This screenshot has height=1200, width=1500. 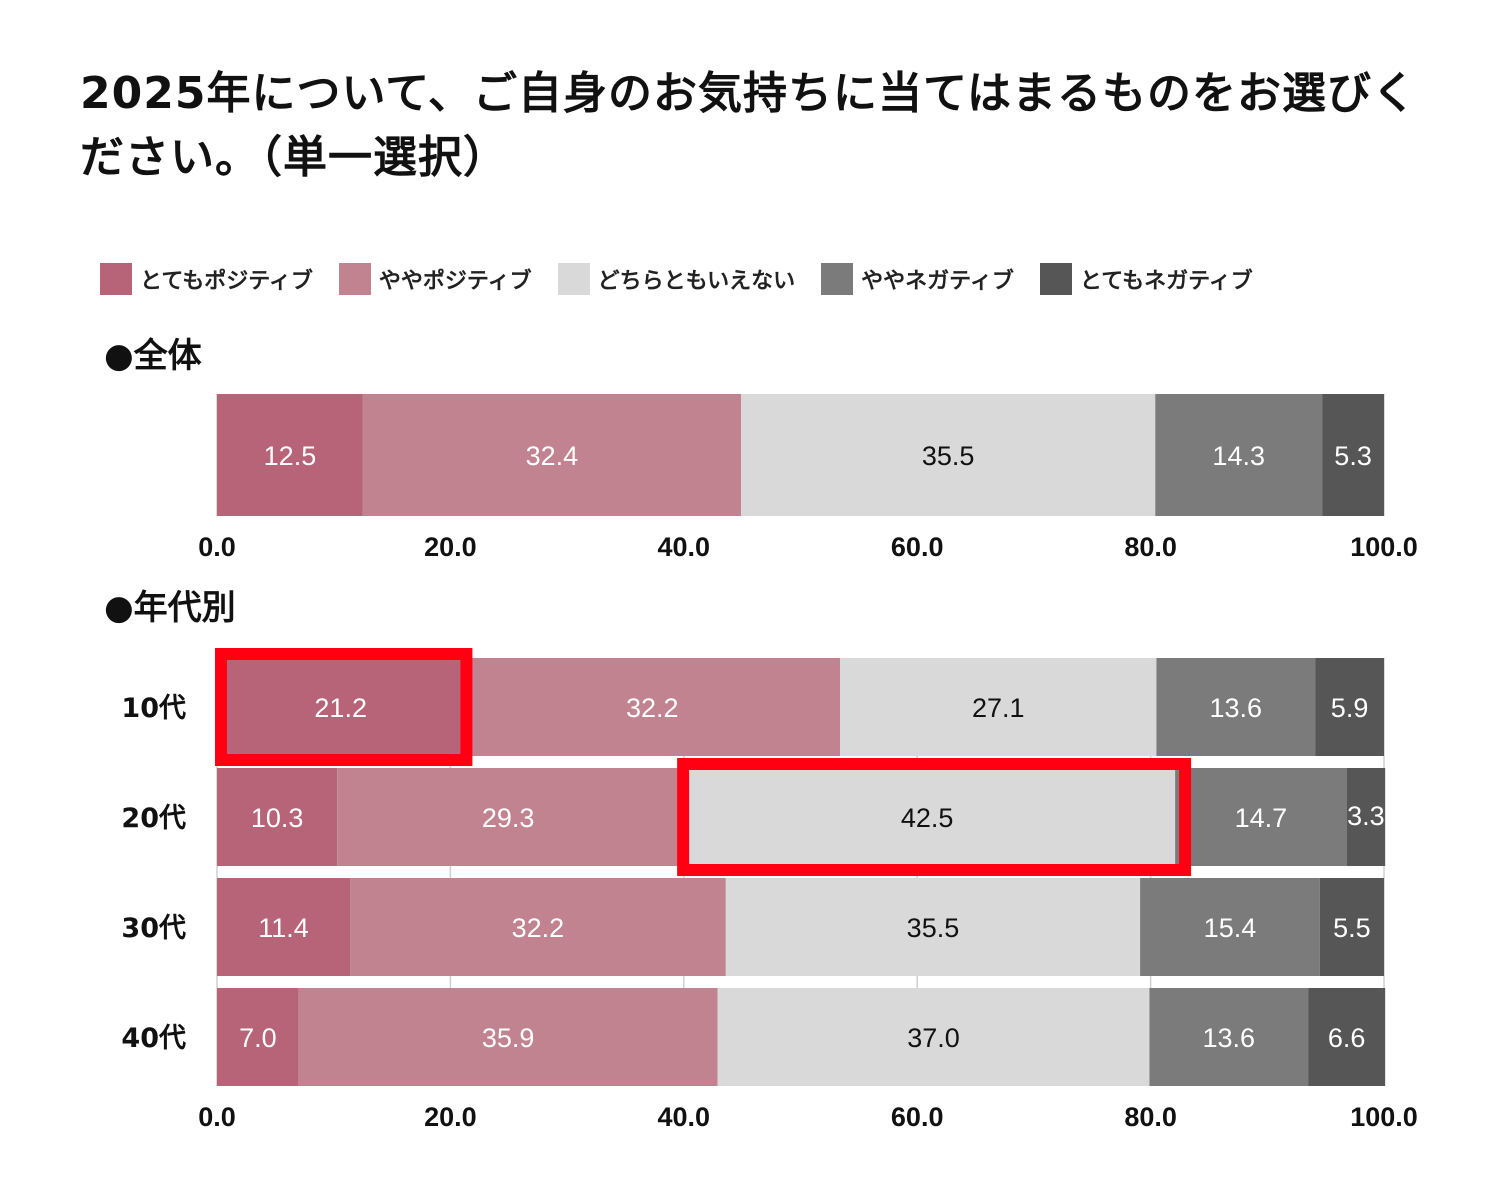 I want to click on legend-item-somewhat-positive: ややポジティブ, so click(x=435, y=279).